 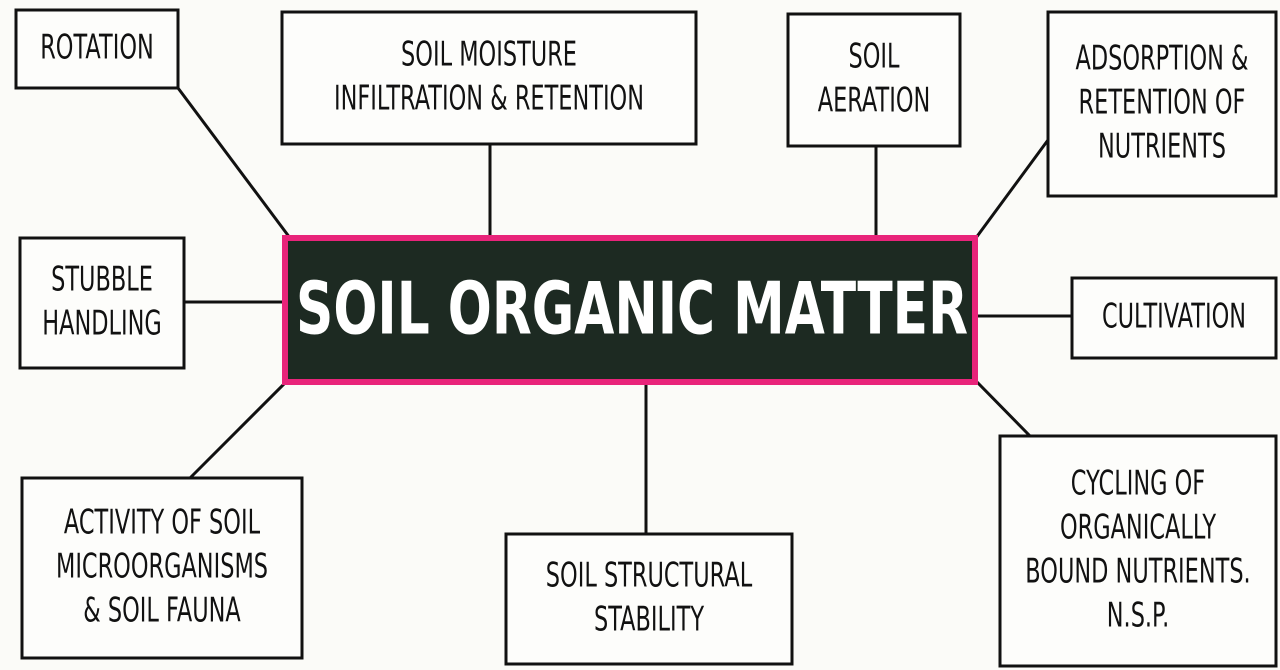 I want to click on node-label: BOUND NUTRIENTS., so click(x=1137, y=571).